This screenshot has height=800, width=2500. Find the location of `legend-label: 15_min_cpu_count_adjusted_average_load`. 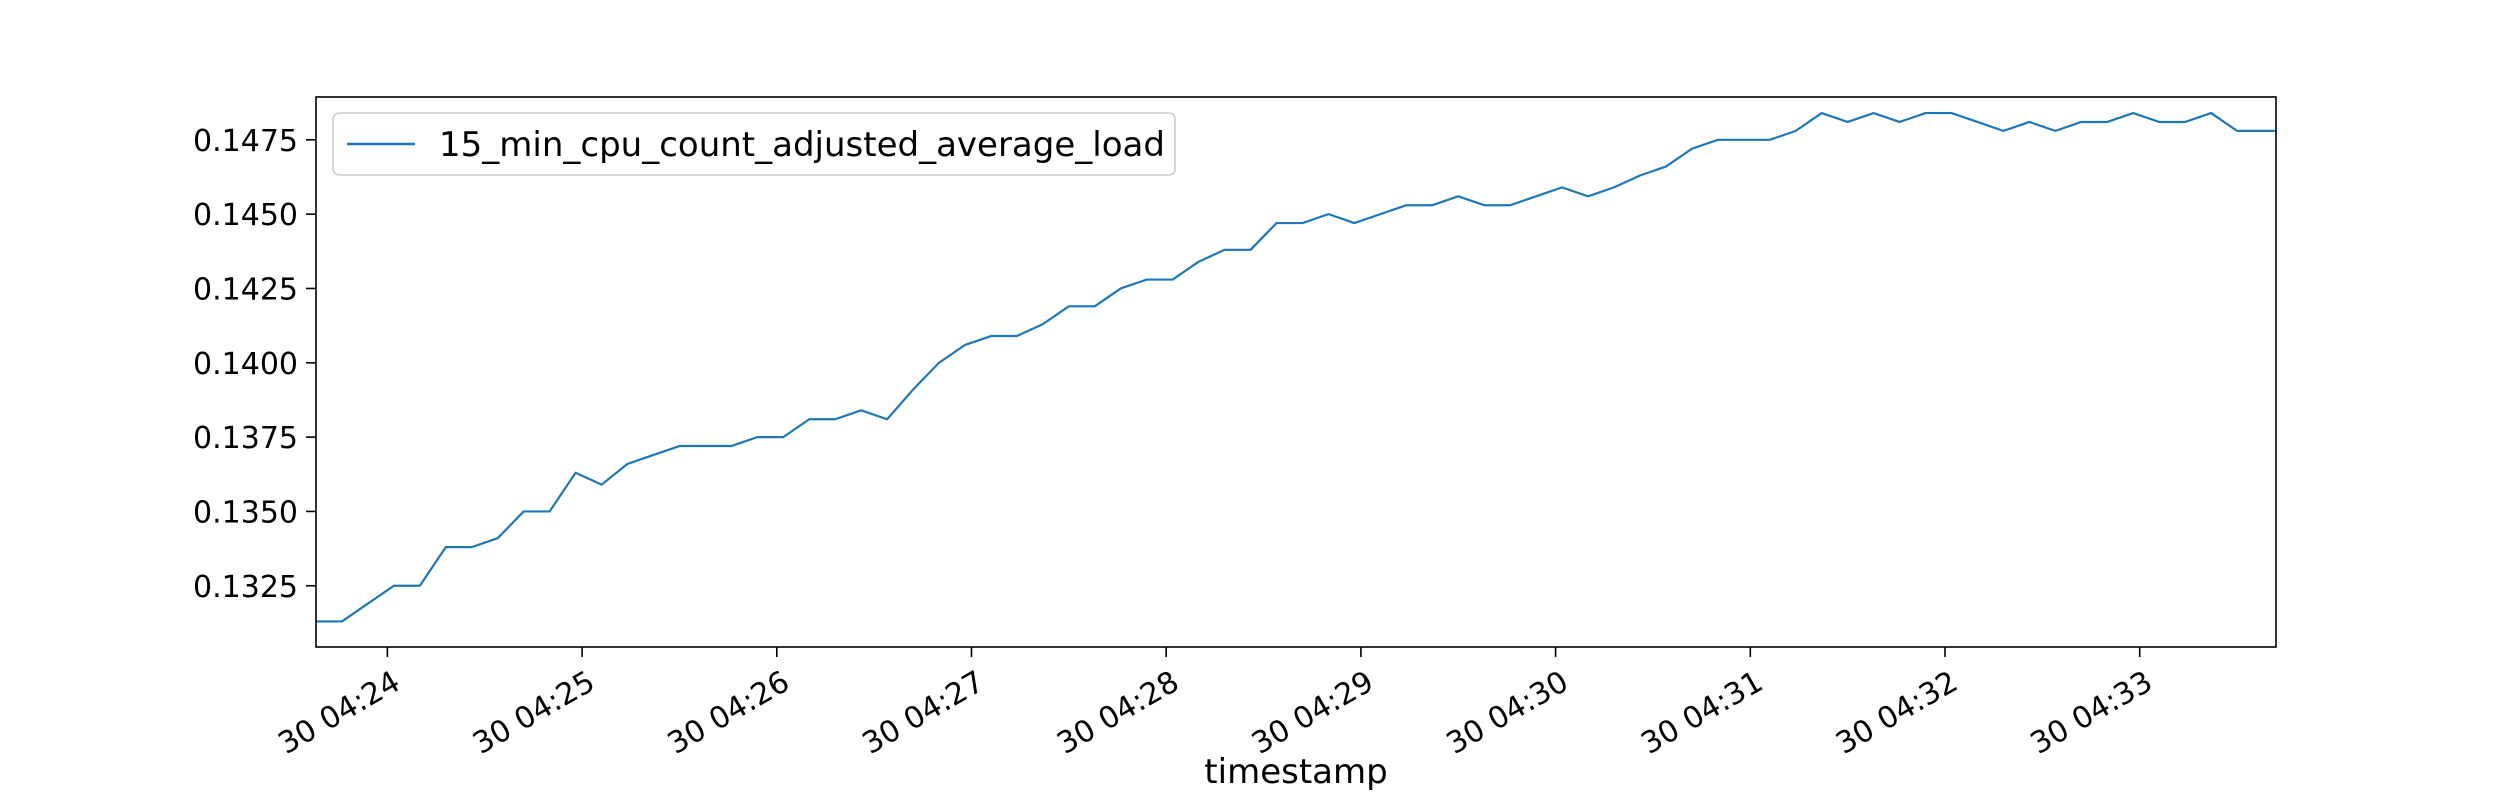

legend-label: 15_min_cpu_count_adjusted_average_load is located at coordinates (802, 145).